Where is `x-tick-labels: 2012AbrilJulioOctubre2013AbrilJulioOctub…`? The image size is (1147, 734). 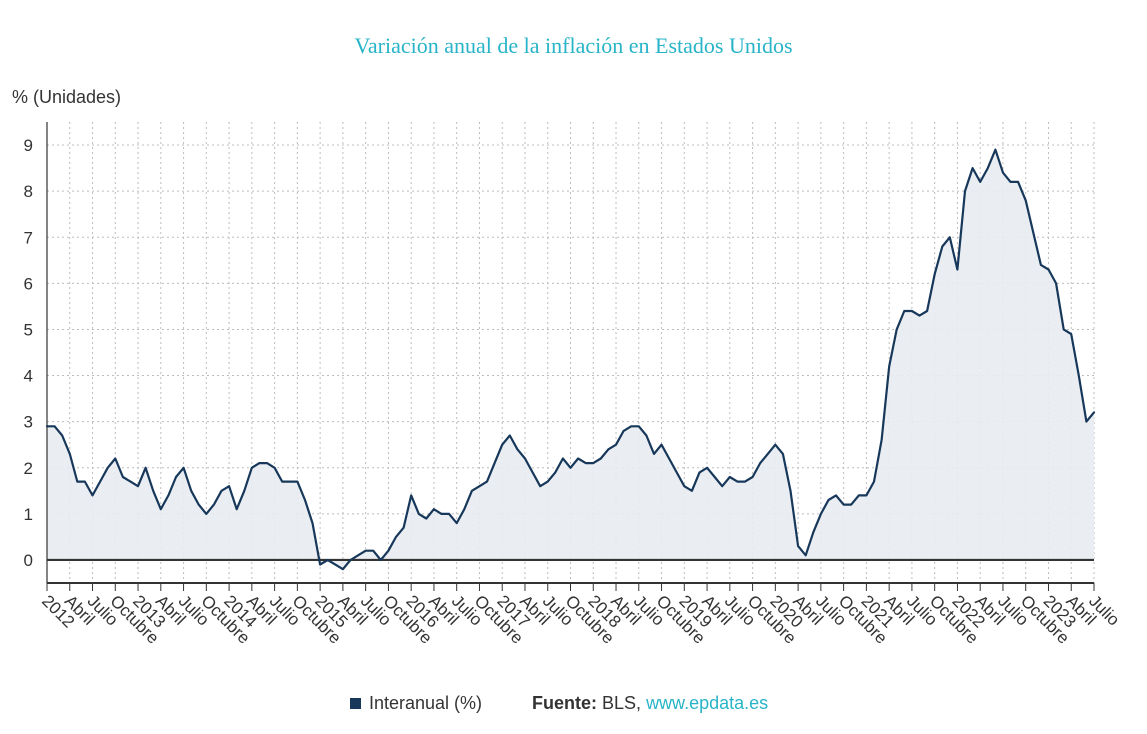
x-tick-labels: 2012AbrilJulioOctubre2013AbrilJulioOctub… is located at coordinates (580, 619).